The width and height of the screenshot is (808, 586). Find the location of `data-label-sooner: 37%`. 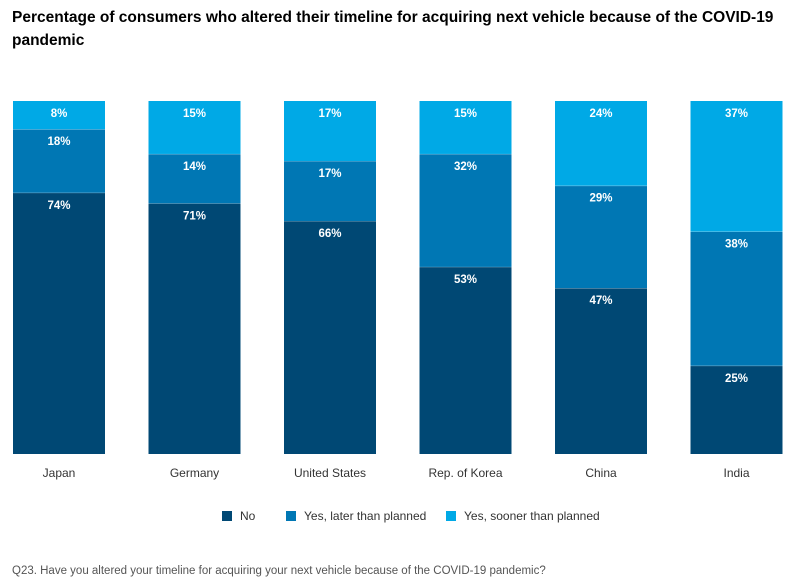

data-label-sooner: 37% is located at coordinates (736, 114).